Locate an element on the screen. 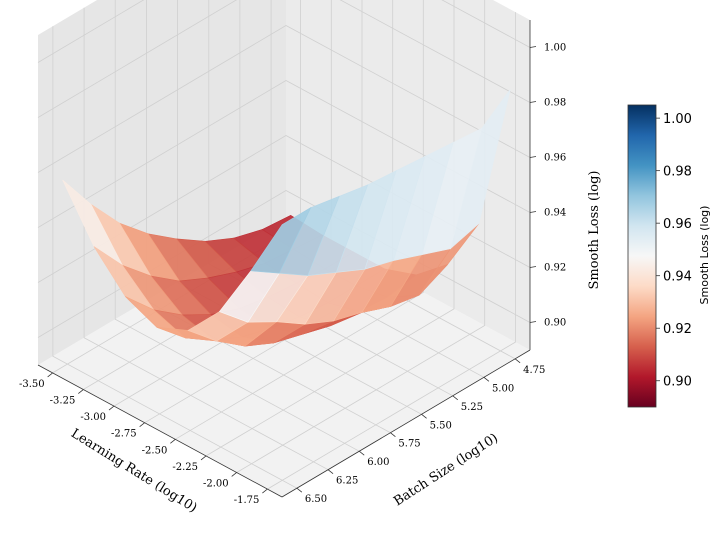 Image resolution: width=718 pixels, height=538 pixels. x-tick-label: -2.75 is located at coordinates (124, 434).